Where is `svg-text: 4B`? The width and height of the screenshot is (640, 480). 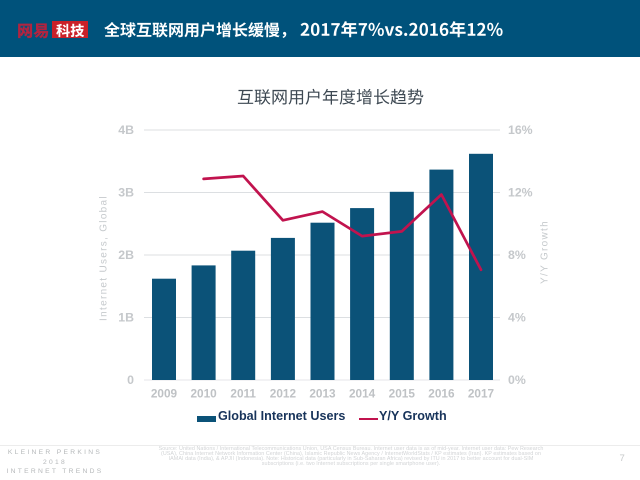 svg-text: 4B is located at coordinates (126, 130).